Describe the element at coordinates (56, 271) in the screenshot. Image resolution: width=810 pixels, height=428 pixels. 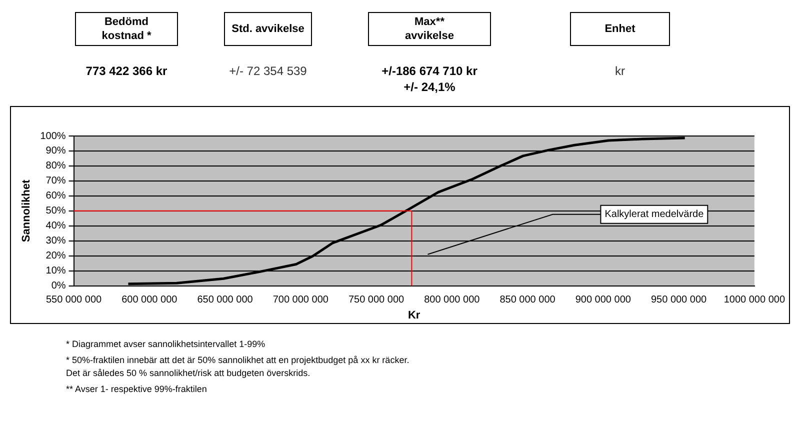
I see `y-tick-label: 10%` at that location.